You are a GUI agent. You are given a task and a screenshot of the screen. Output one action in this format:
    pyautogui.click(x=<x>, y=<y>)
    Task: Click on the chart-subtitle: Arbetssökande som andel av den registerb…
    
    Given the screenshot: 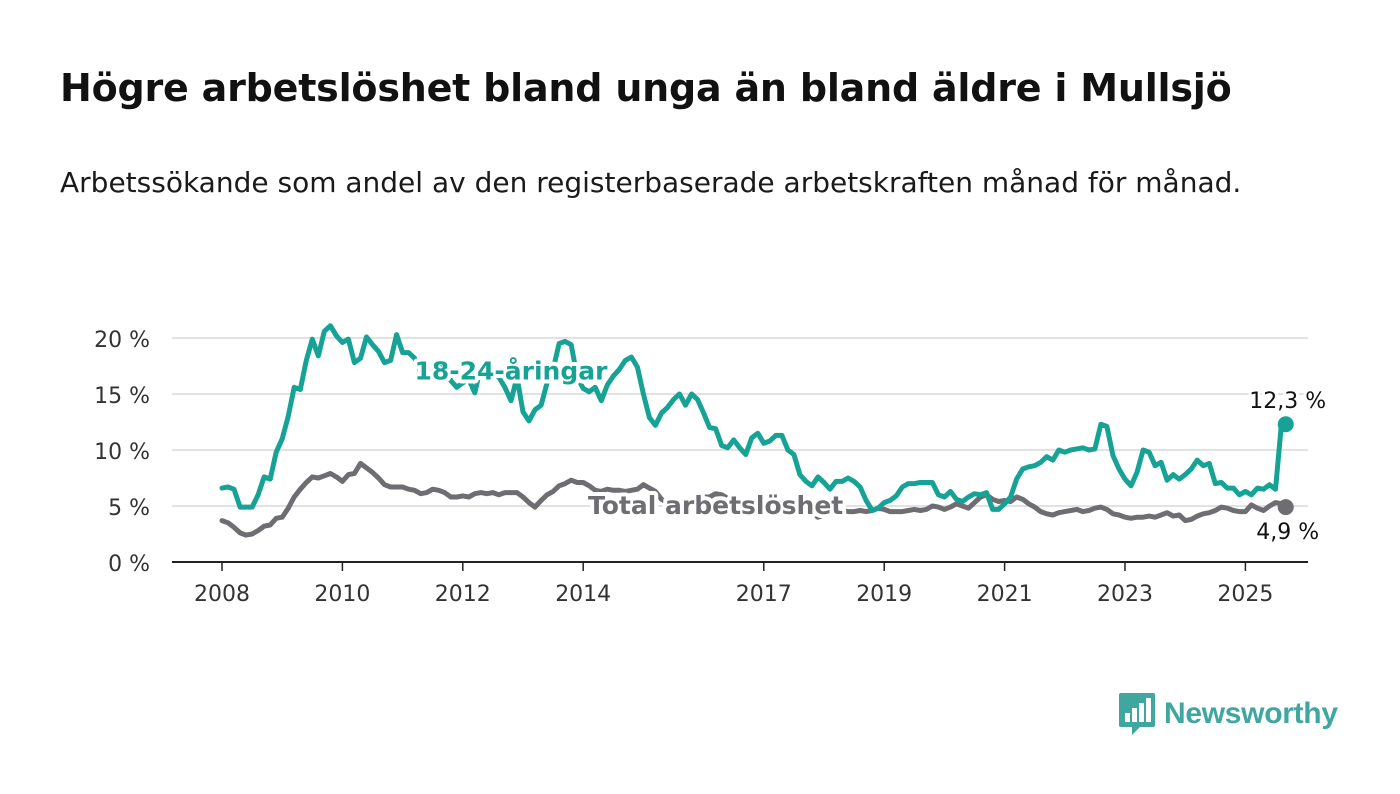 What is the action you would take?
    pyautogui.click(x=651, y=182)
    